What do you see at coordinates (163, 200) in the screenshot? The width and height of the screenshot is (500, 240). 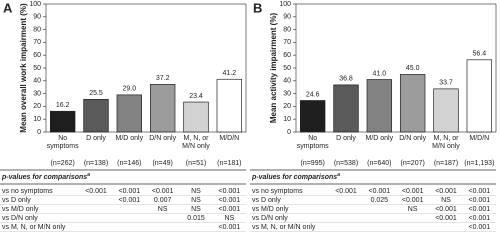 I see `p-value: 0.007` at bounding box center [163, 200].